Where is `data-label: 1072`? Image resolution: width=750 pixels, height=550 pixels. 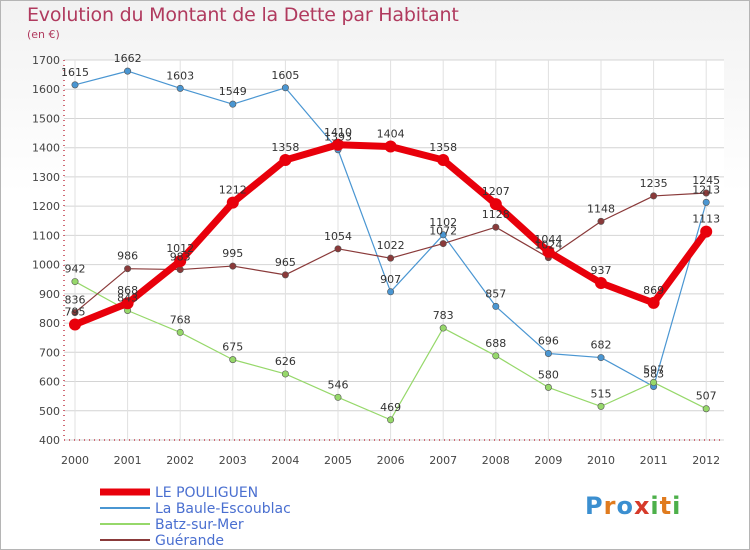 data-label: 1072 is located at coordinates (443, 231).